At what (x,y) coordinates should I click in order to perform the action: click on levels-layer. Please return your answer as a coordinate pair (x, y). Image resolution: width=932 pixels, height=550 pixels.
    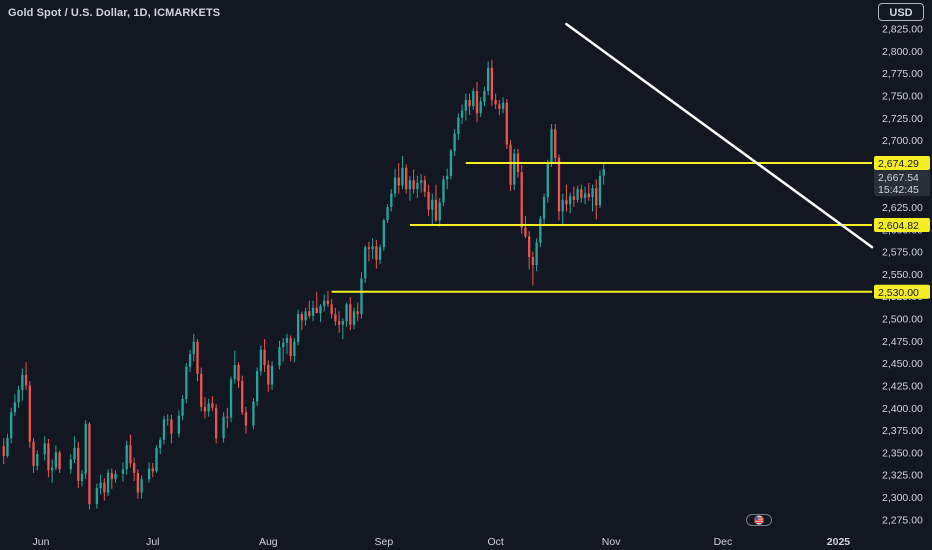
    Looking at the image, I should click on (601, 227).